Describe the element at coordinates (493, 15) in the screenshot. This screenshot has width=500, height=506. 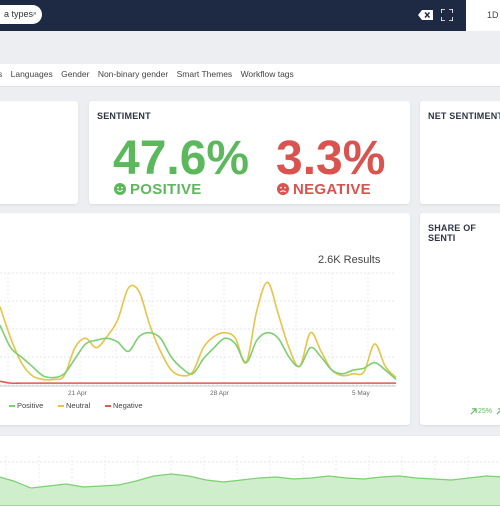
I see `date-range-label: 1D` at that location.